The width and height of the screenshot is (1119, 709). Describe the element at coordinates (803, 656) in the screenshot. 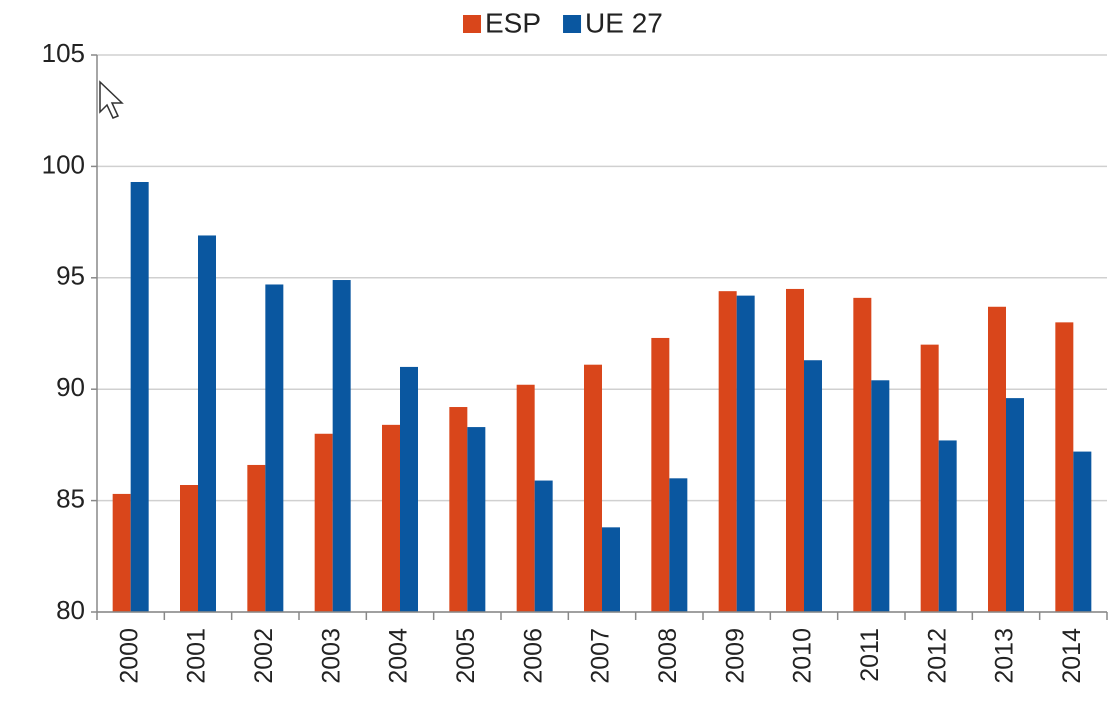

I see `x-tick-label: 2010` at that location.